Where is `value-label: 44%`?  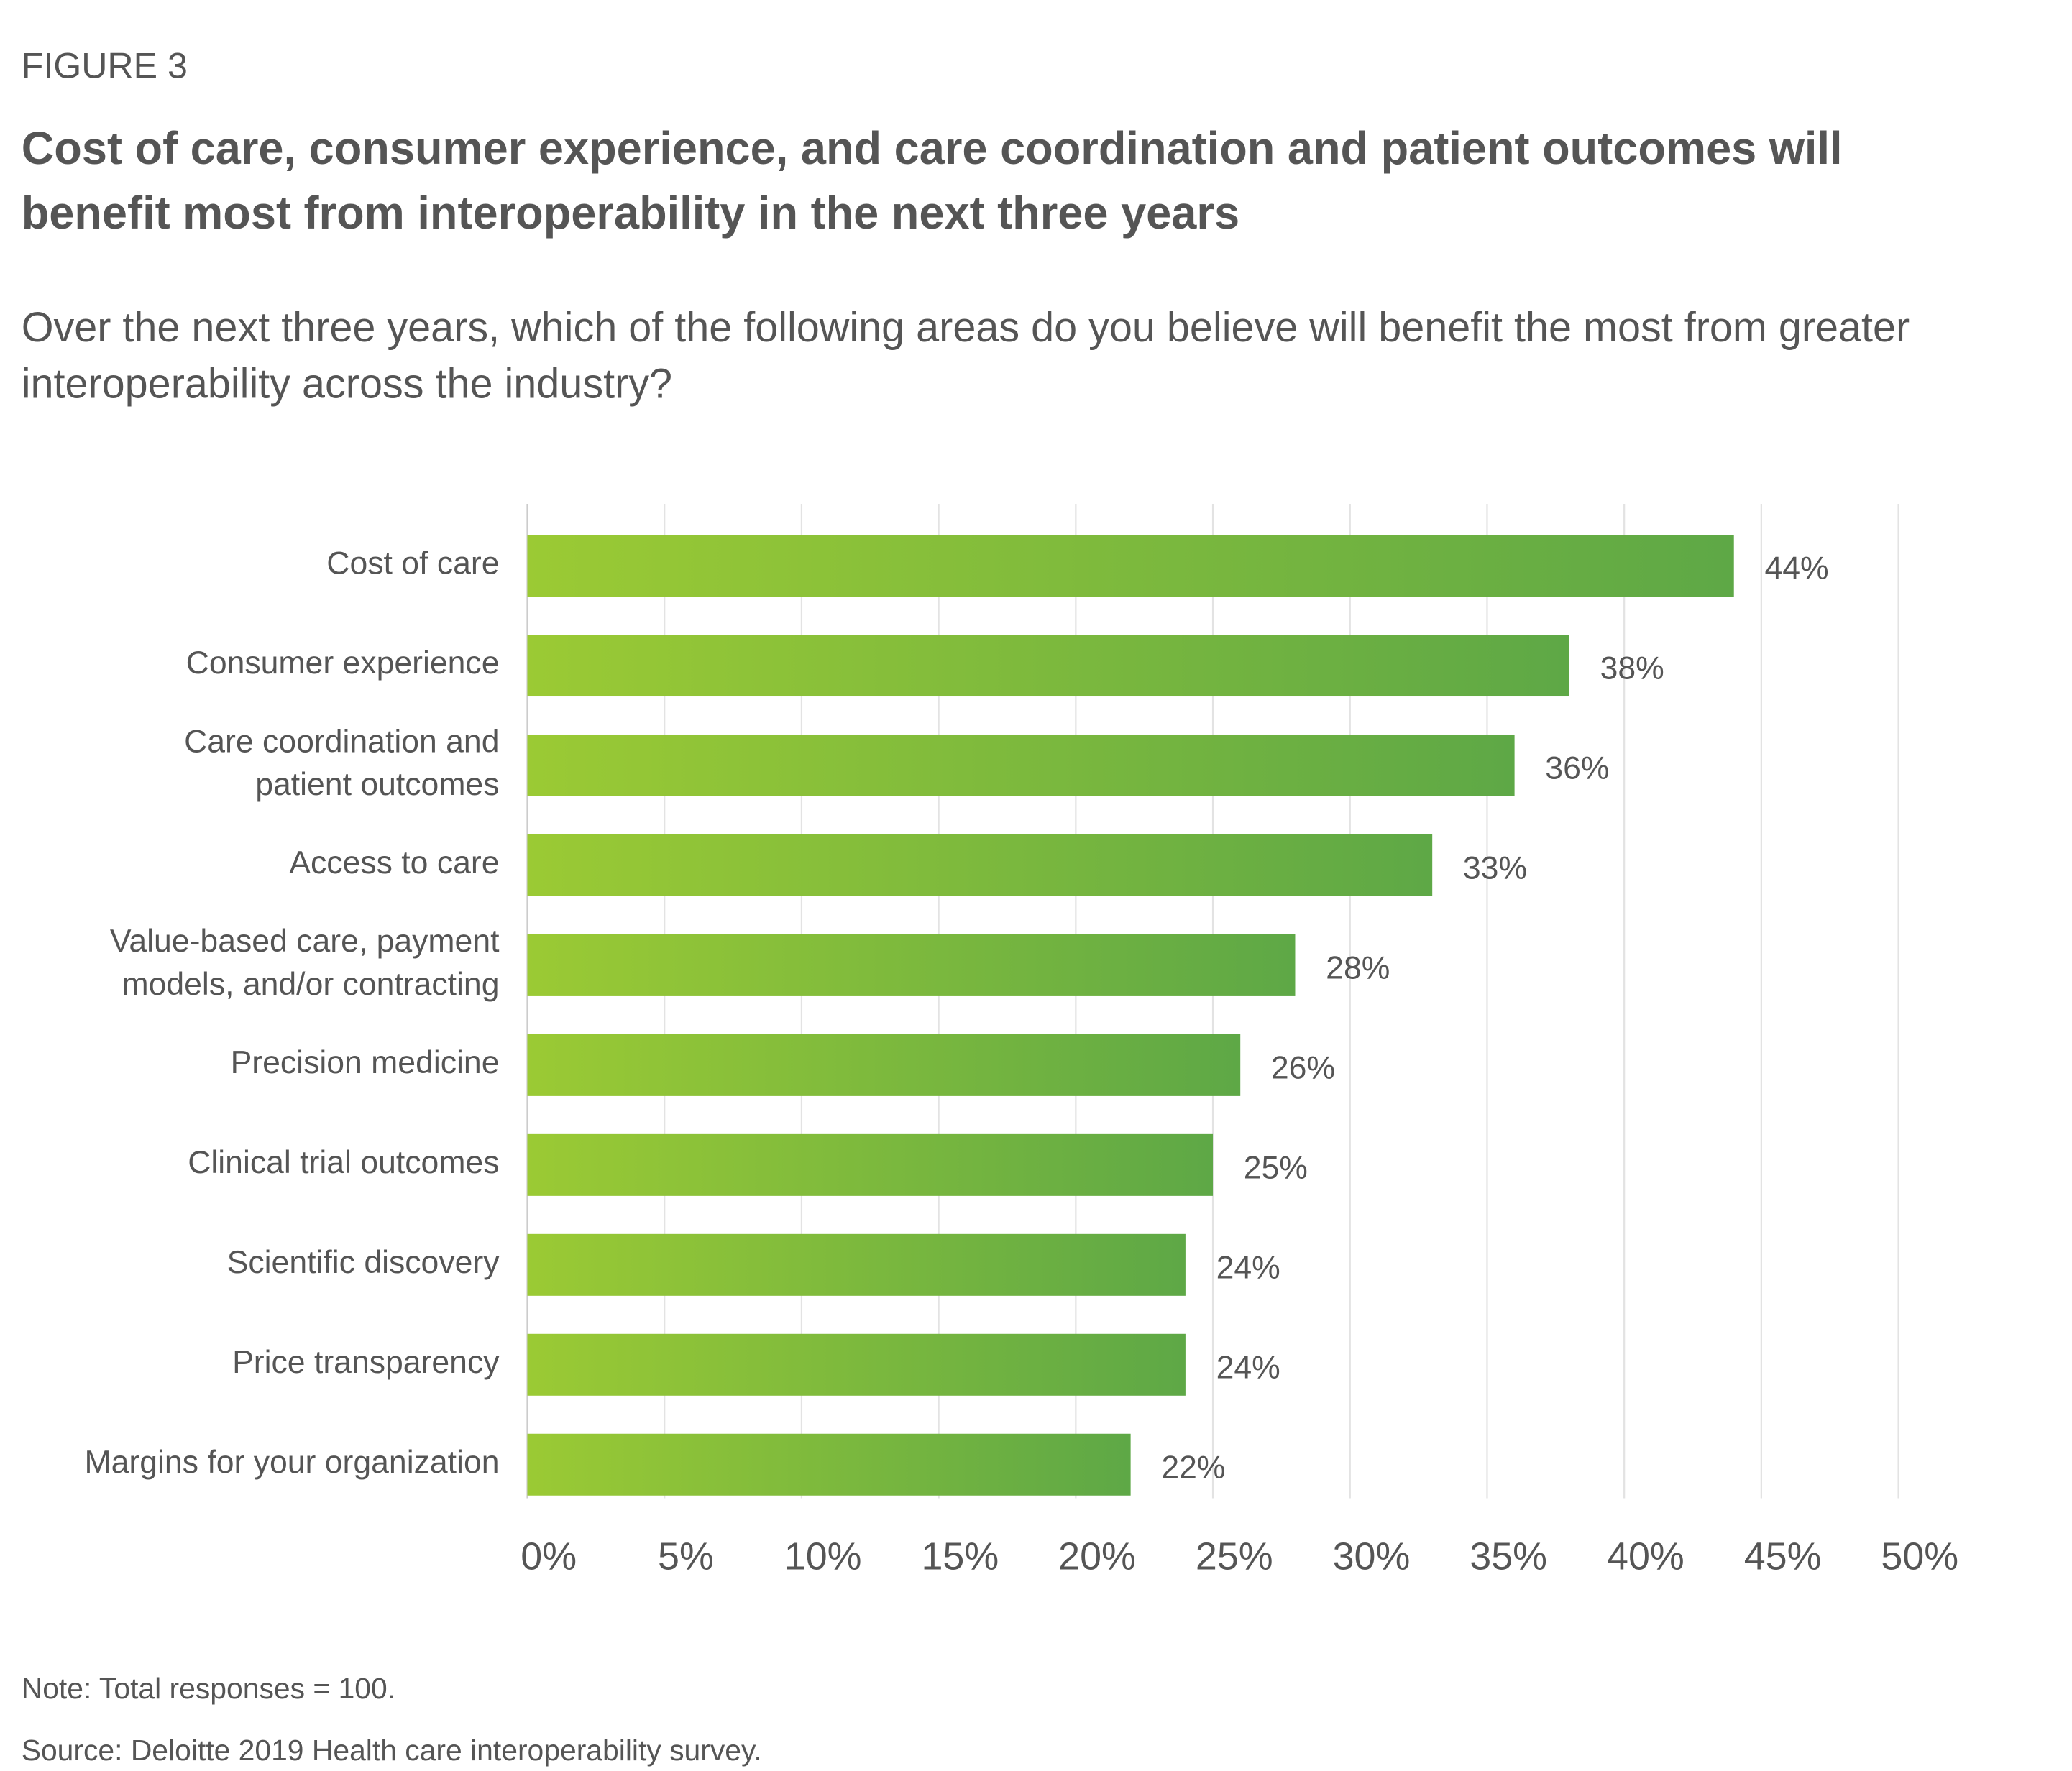 value-label: 44% is located at coordinates (1796, 568).